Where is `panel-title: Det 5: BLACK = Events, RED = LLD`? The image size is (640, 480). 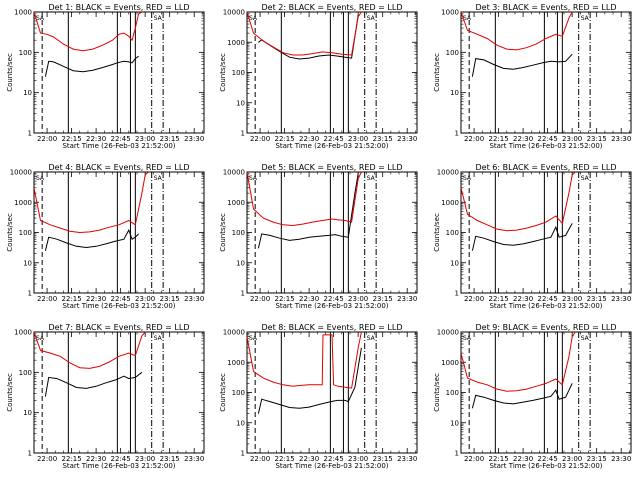 panel-title: Det 5: BLACK = Events, RED = LLD is located at coordinates (332, 167).